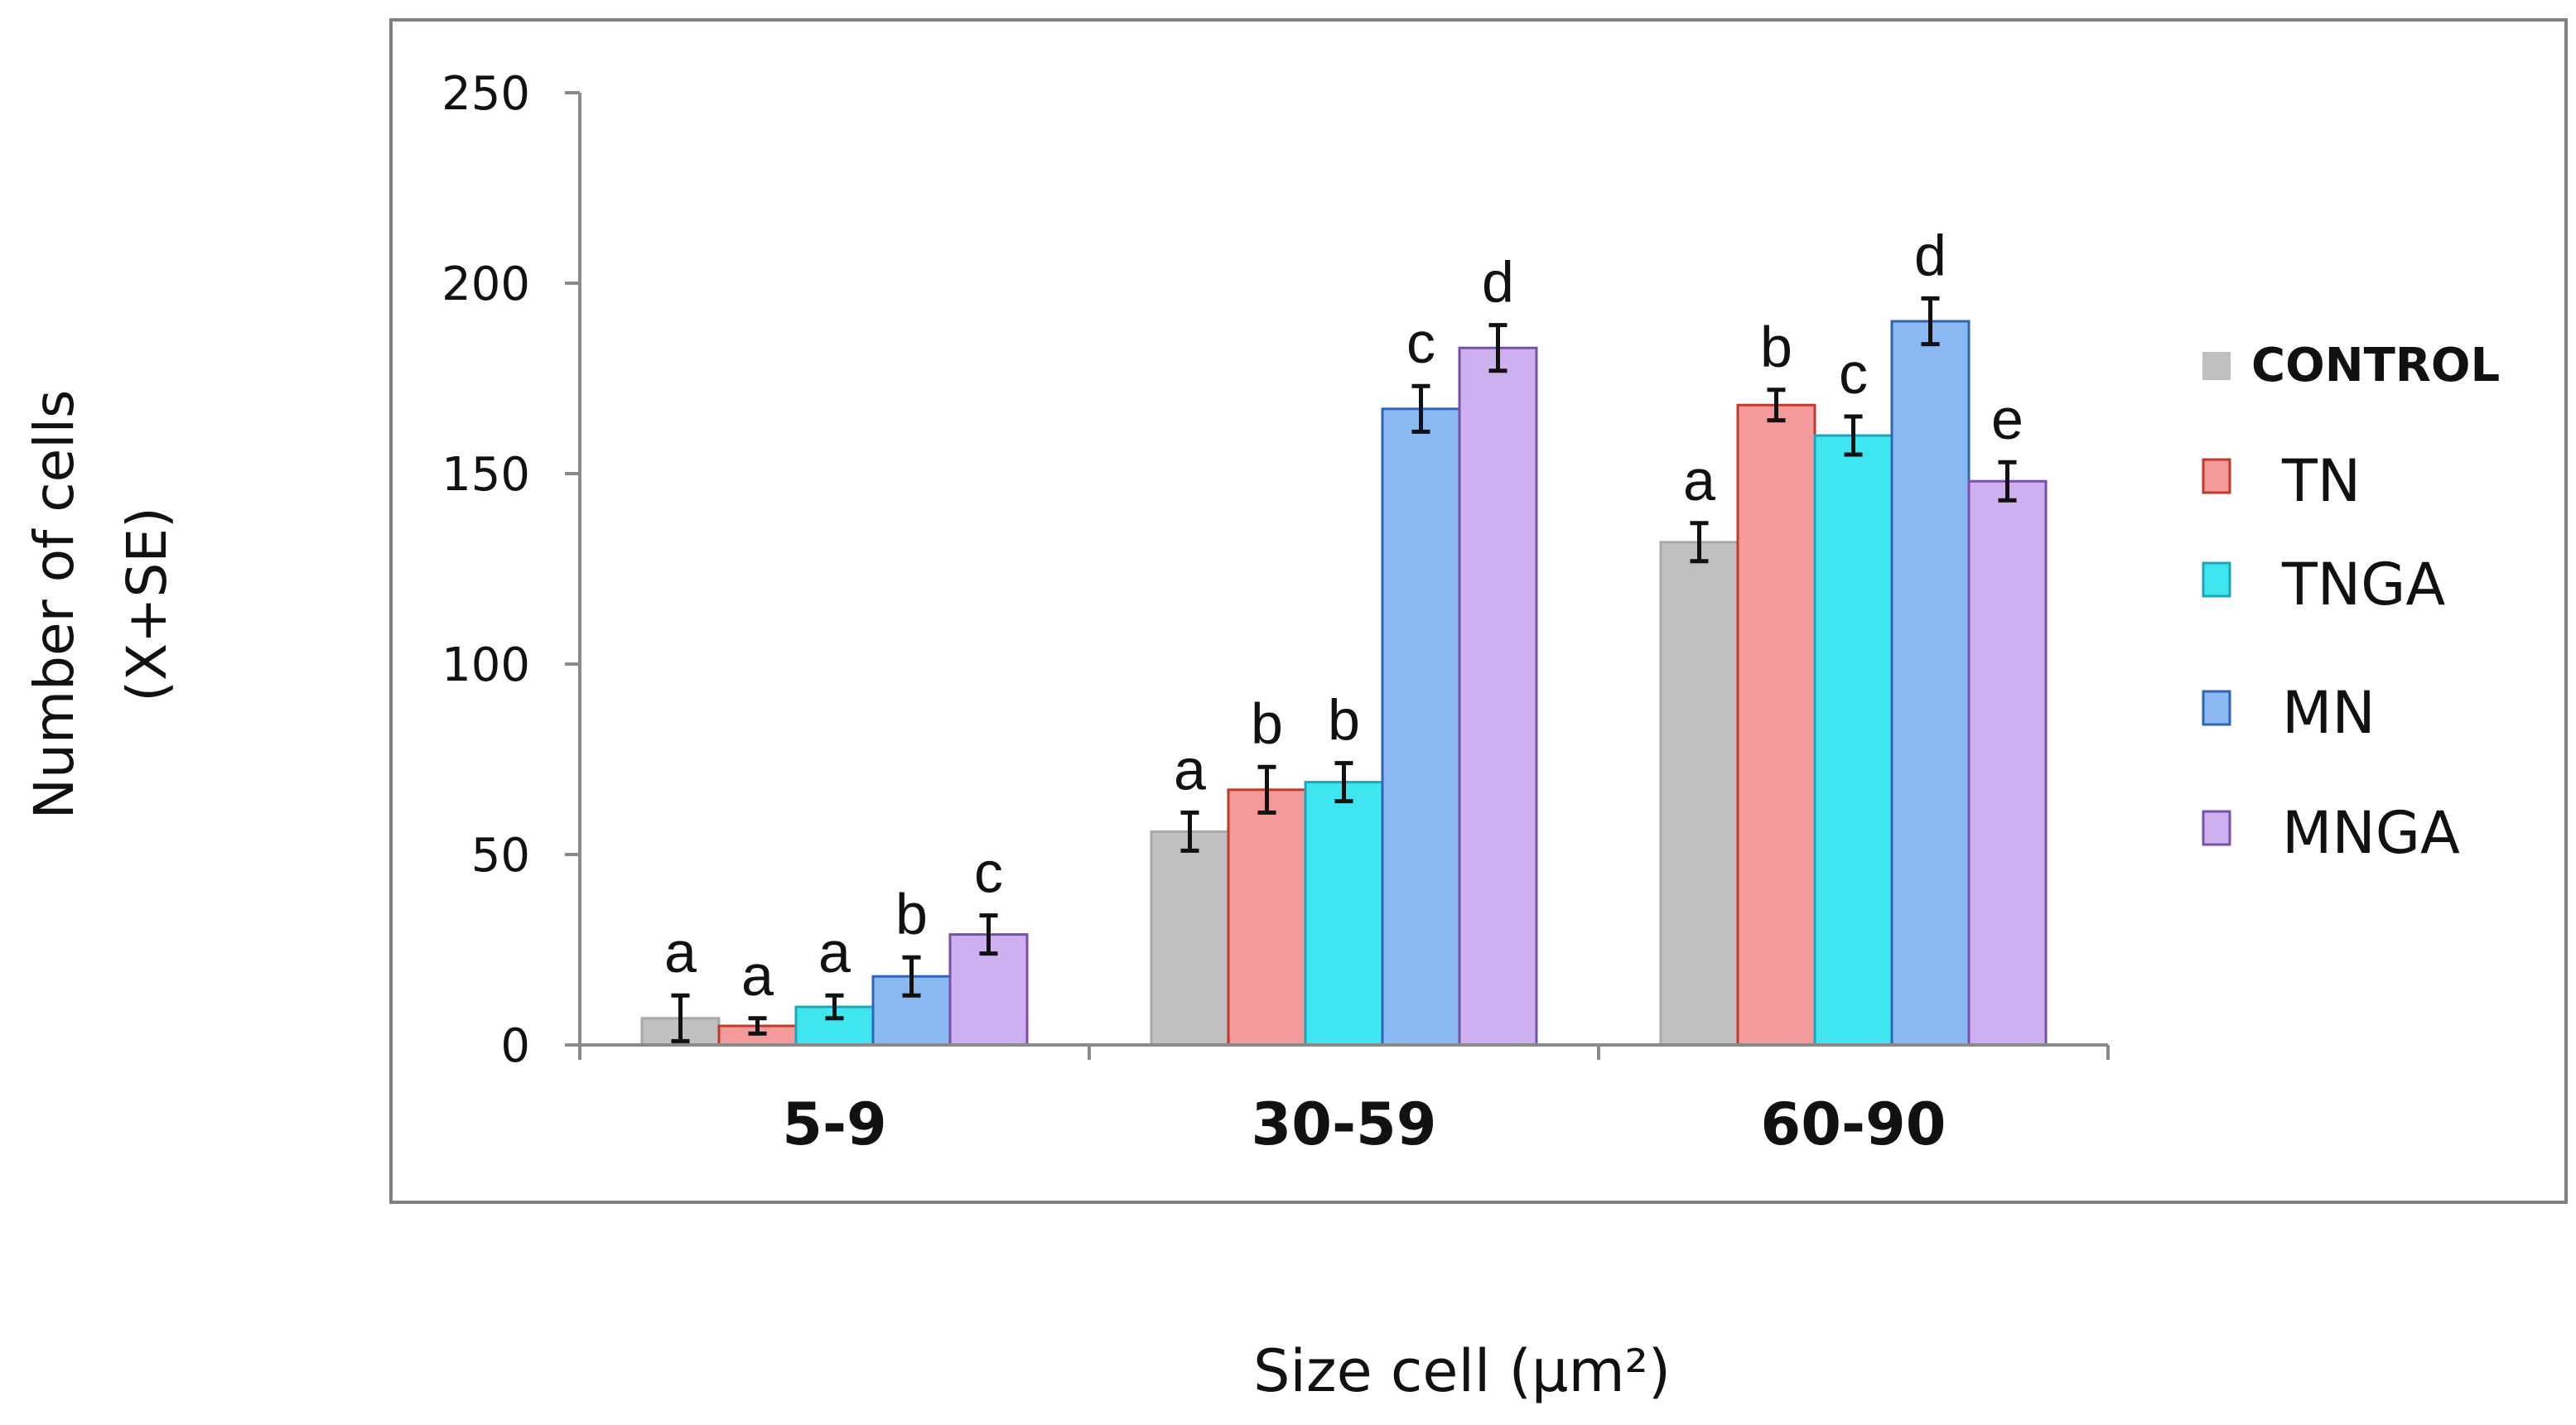 The width and height of the screenshot is (2576, 1425). Describe the element at coordinates (54, 605) in the screenshot. I see `y-axis-label: Number of cells` at that location.